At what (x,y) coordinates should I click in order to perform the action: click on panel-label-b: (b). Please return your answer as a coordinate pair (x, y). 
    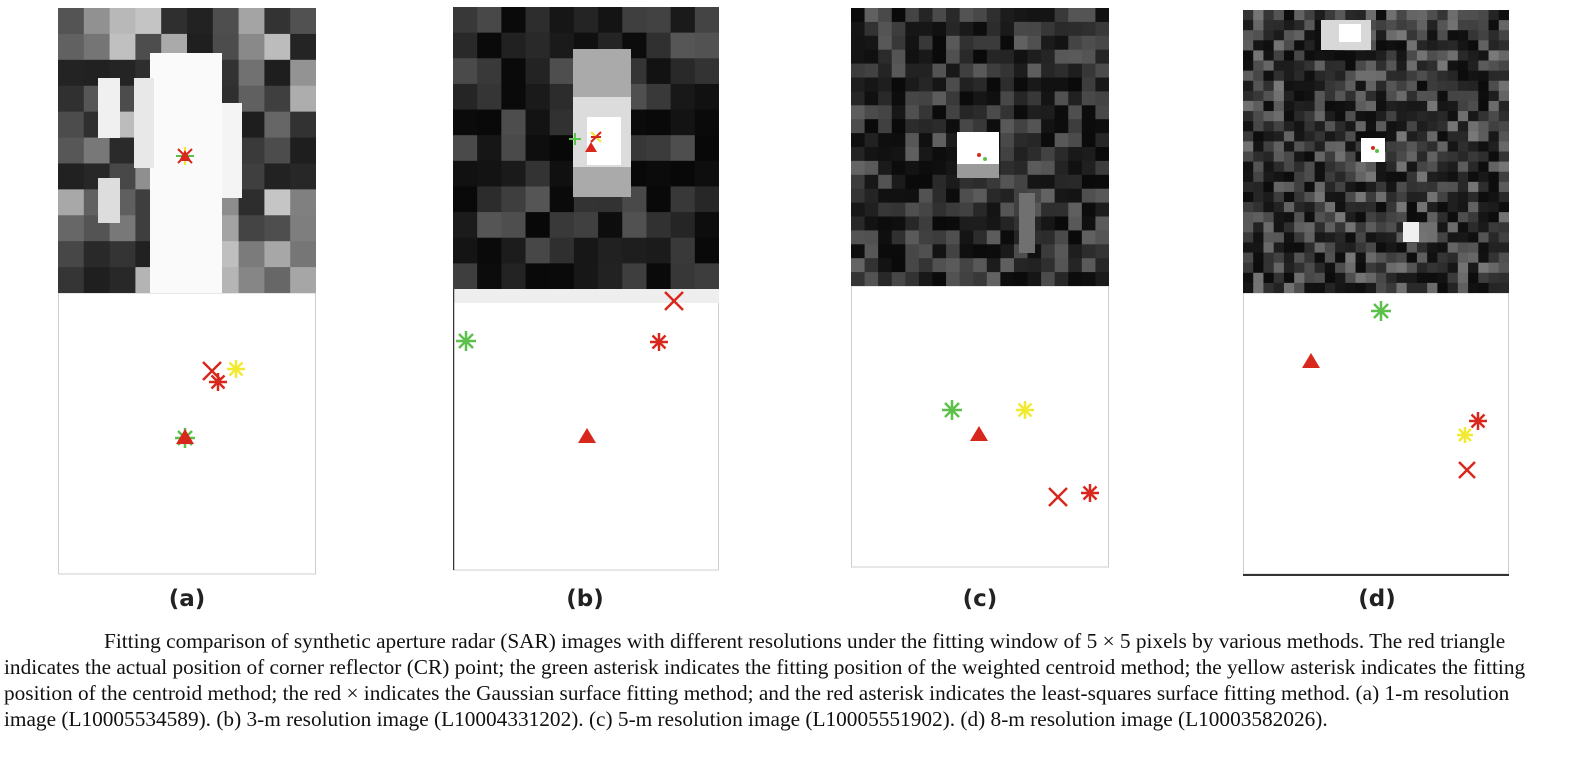
    Looking at the image, I should click on (585, 599).